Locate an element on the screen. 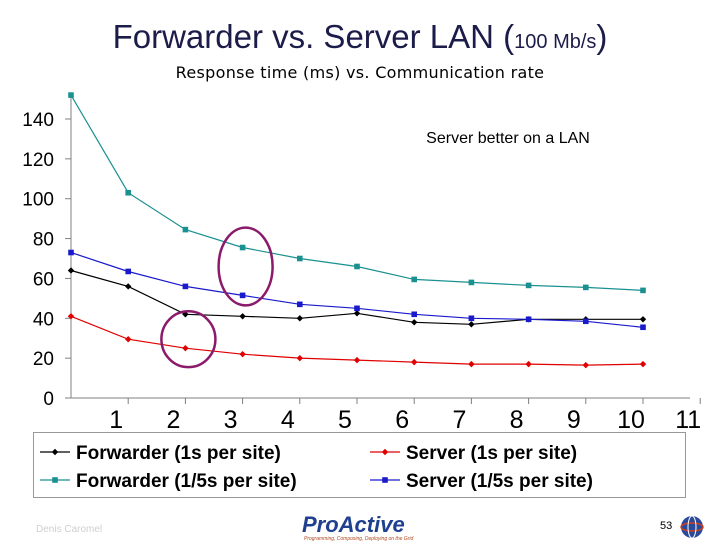  x-tick-label: 5 is located at coordinates (345, 420).